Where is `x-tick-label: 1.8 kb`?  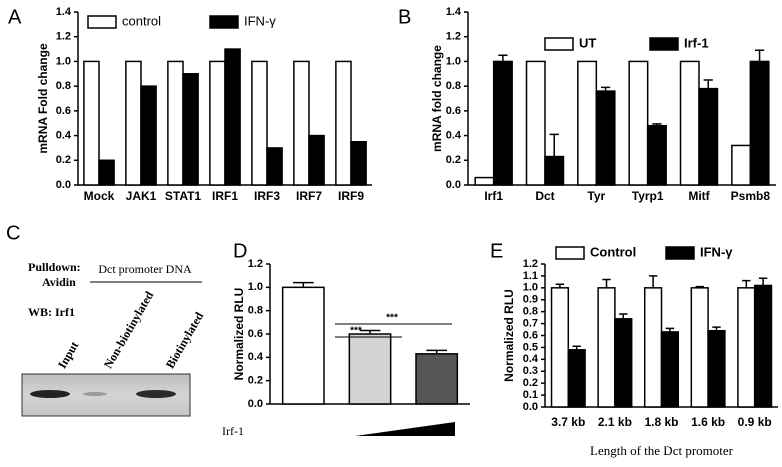
x-tick-label: 1.8 kb is located at coordinates (661, 422).